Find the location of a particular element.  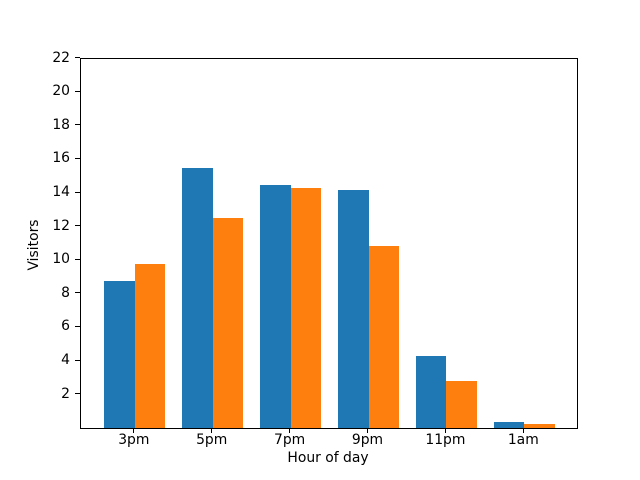

bar-orange-11pm is located at coordinates (461, 405).